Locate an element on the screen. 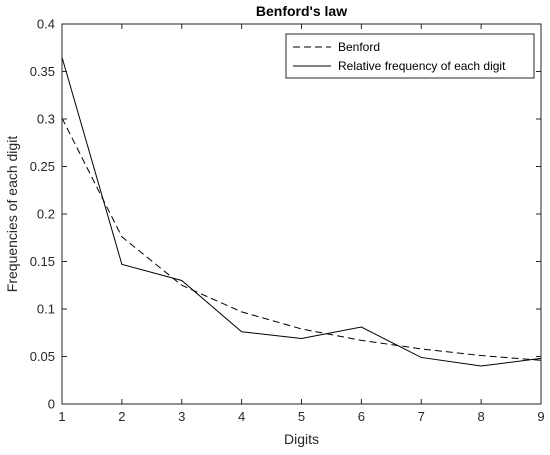 This screenshot has height=455, width=550. legend-label-relative-frequency-of-each-digit: Relative frequency of each digit is located at coordinates (422, 66).